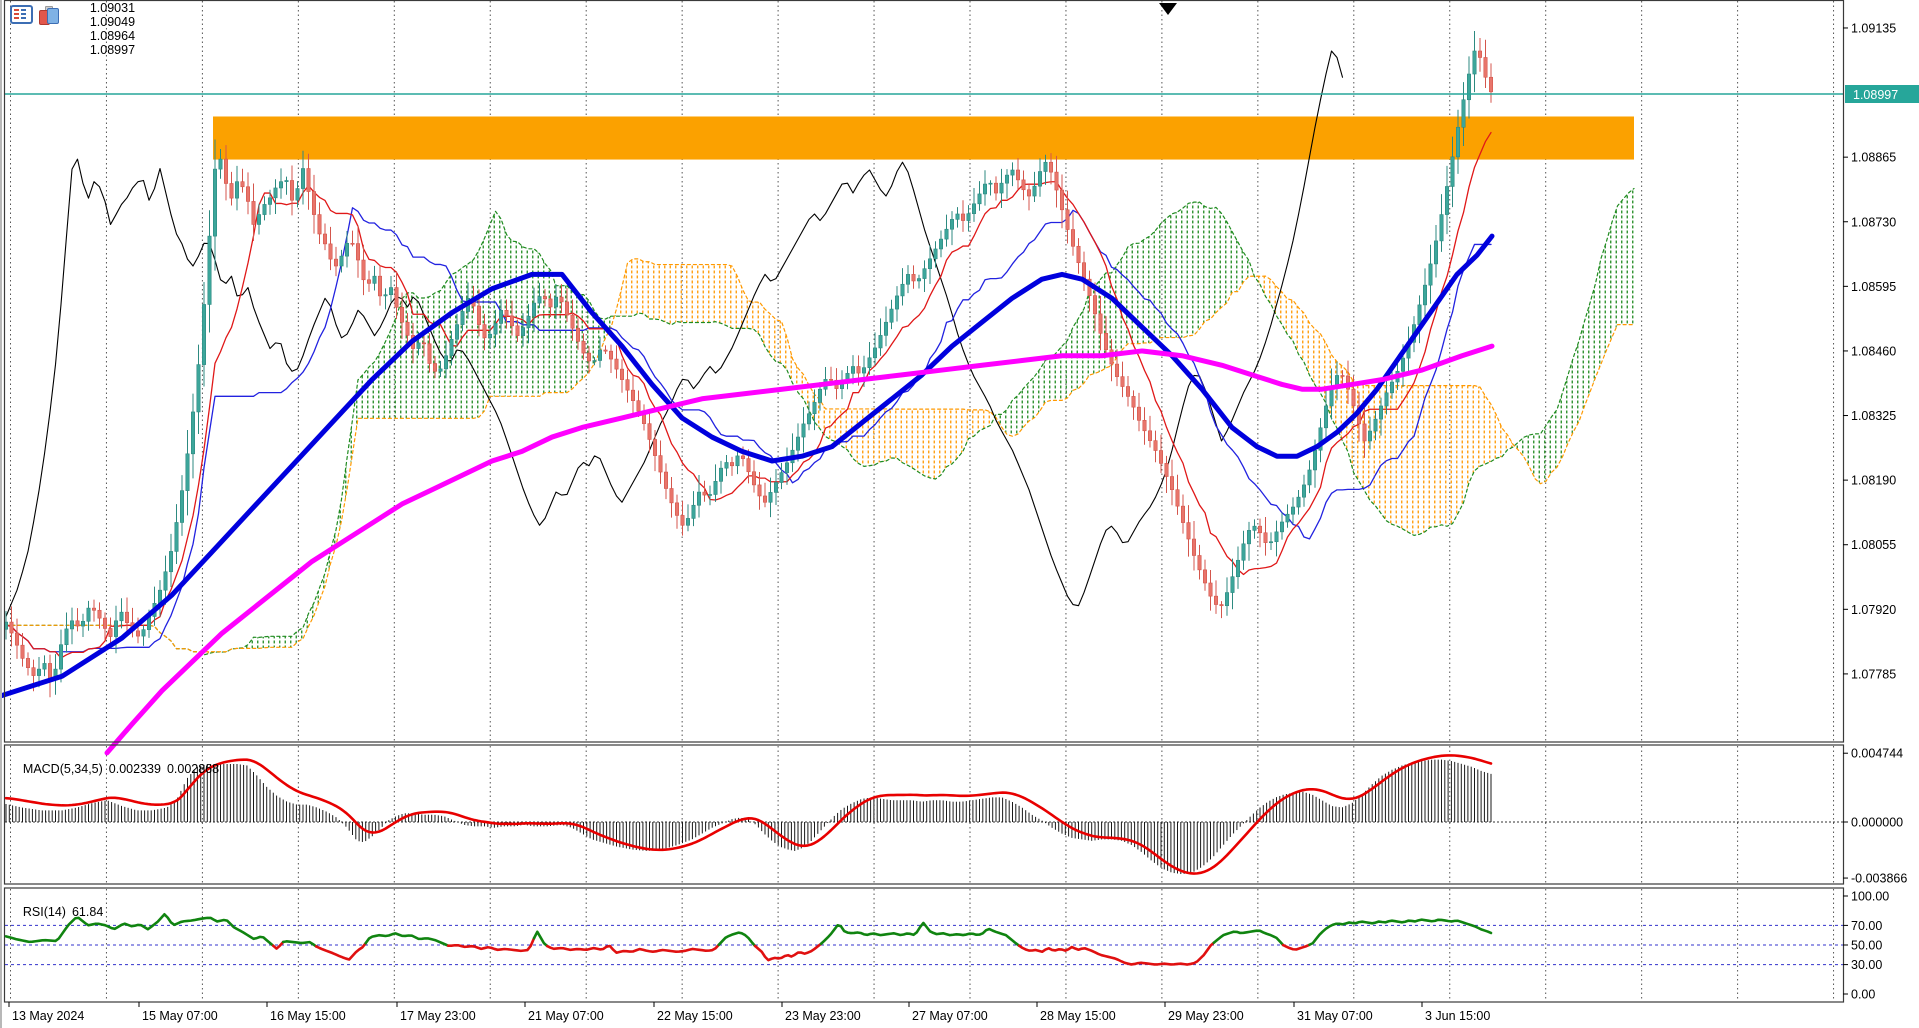 The height and width of the screenshot is (1028, 1919). What do you see at coordinates (21, 14) in the screenshot?
I see `depth-of-market-icon` at bounding box center [21, 14].